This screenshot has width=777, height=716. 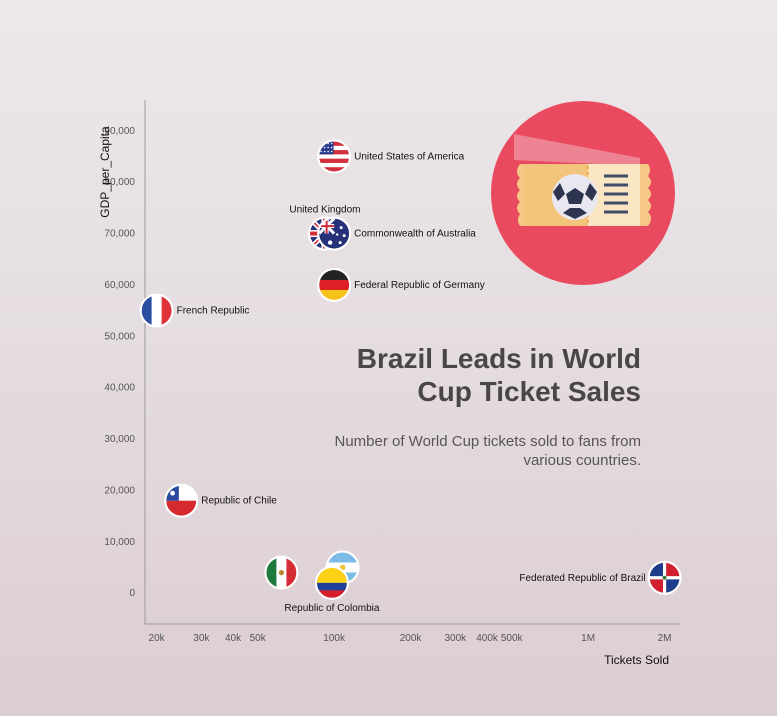 I want to click on point-label: Republic of Chile, so click(x=239, y=501).